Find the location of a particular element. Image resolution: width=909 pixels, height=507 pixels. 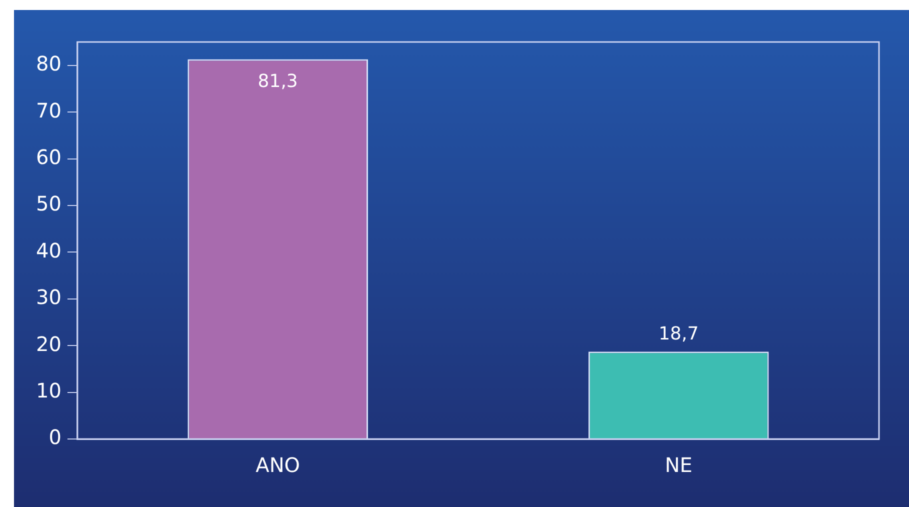

y-tick-label: 40 is located at coordinates (49, 250).